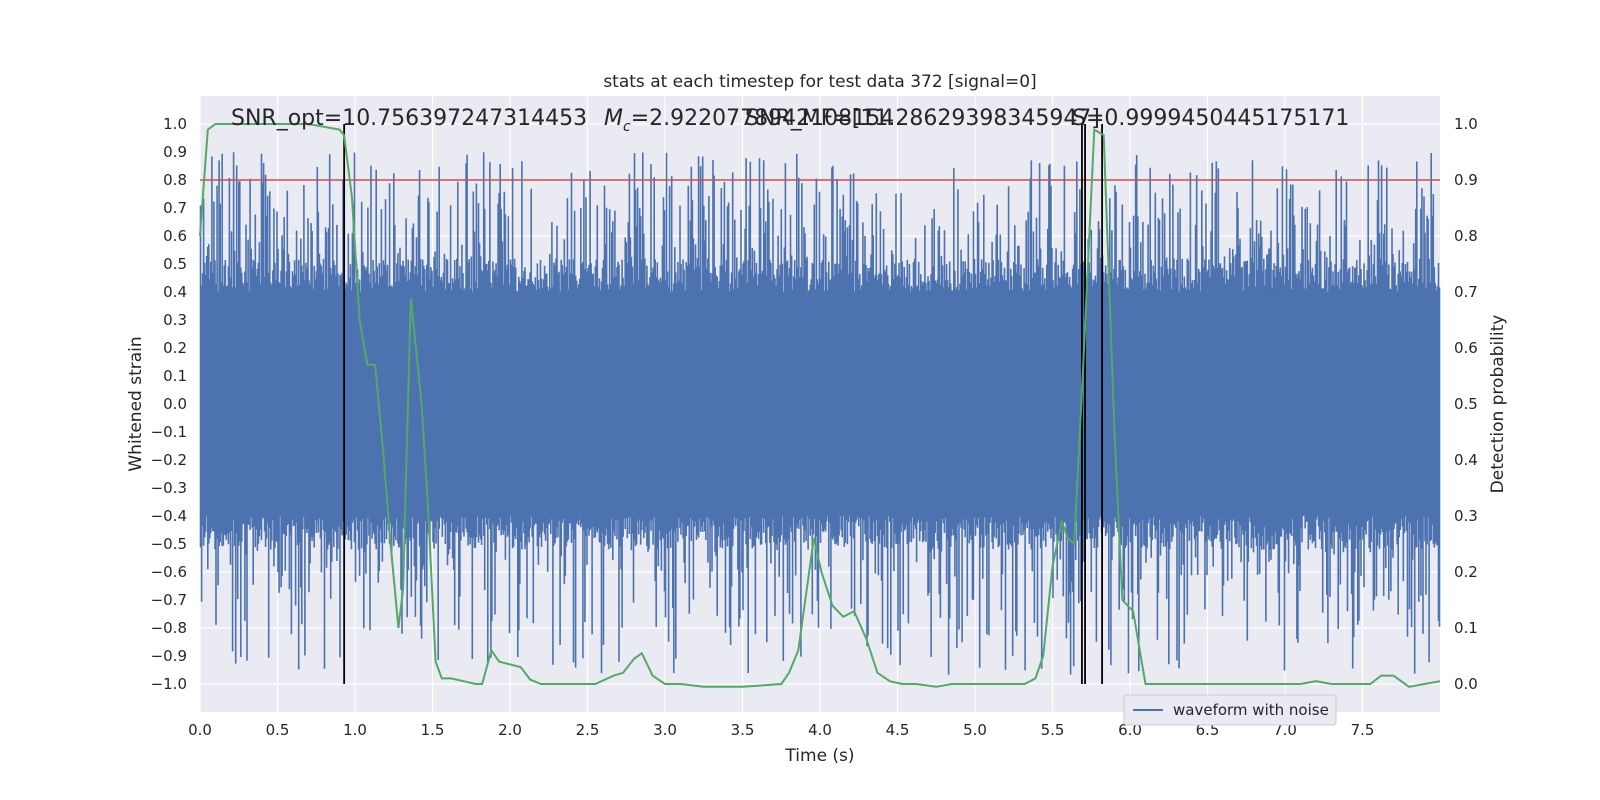  Describe the element at coordinates (1466, 180) in the screenshot. I see `y-right-tick-label: 0.9` at that location.